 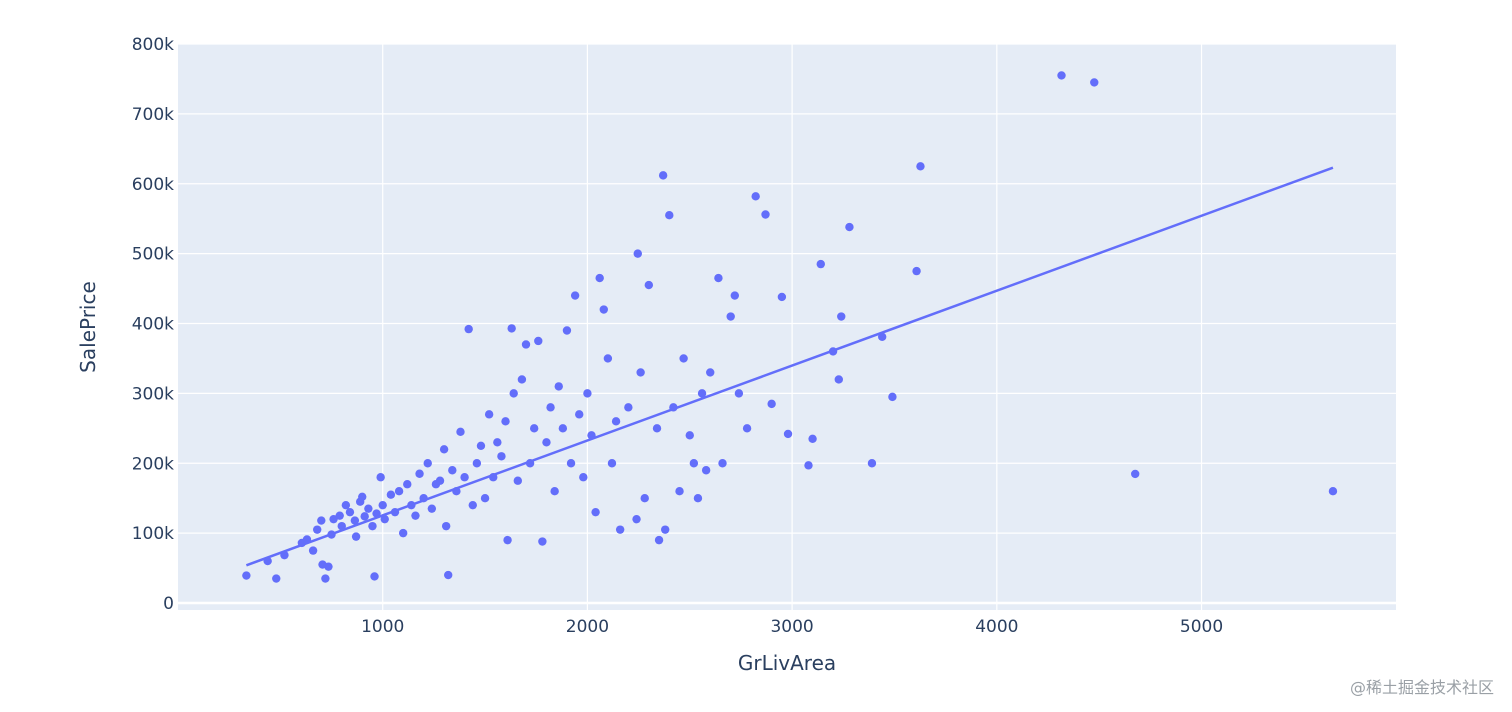 I want to click on y-tick-label: 600k, so click(x=153, y=185).